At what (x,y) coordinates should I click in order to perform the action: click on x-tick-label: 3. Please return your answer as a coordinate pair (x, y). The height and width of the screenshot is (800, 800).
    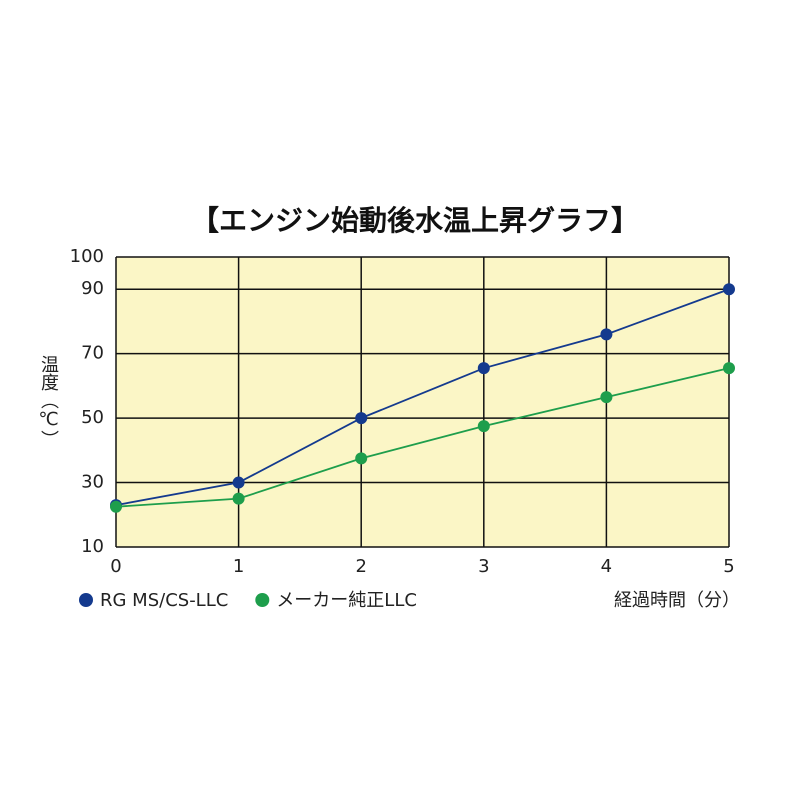
    Looking at the image, I should click on (483, 566).